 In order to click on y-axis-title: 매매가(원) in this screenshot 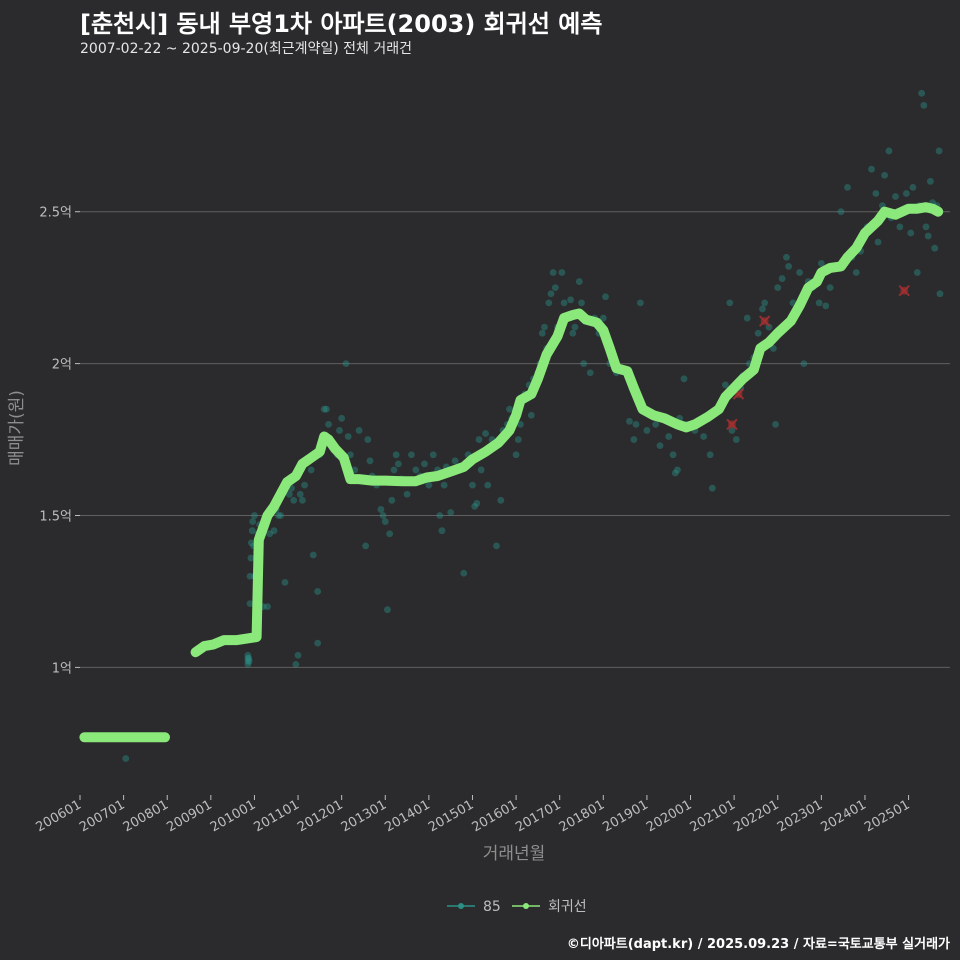, I will do `click(17, 428)`.